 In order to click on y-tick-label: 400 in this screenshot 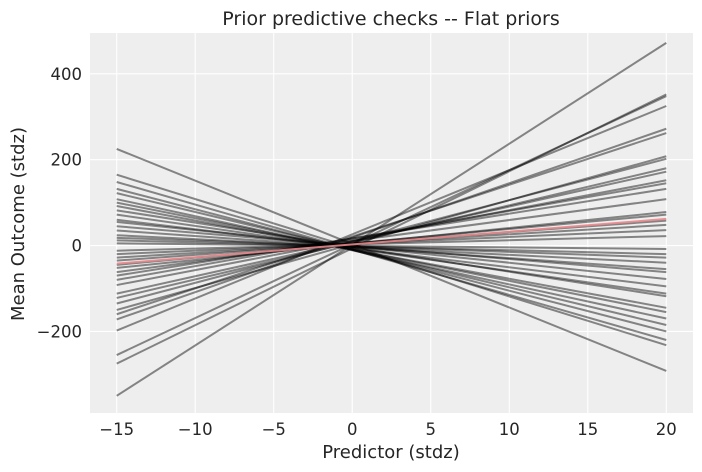, I will do `click(67, 74)`.